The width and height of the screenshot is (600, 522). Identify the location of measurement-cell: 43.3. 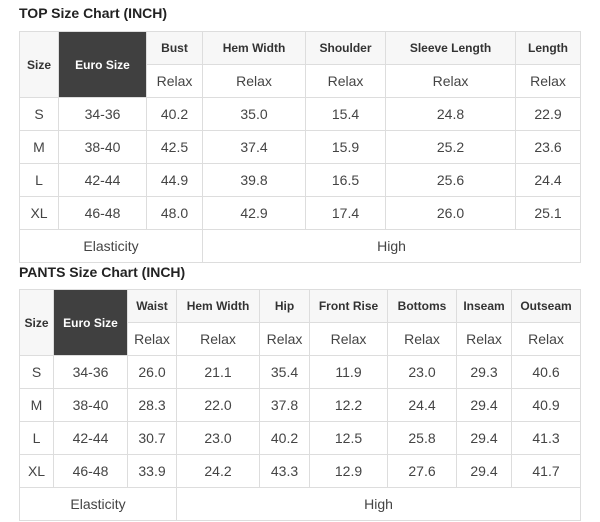
(284, 471).